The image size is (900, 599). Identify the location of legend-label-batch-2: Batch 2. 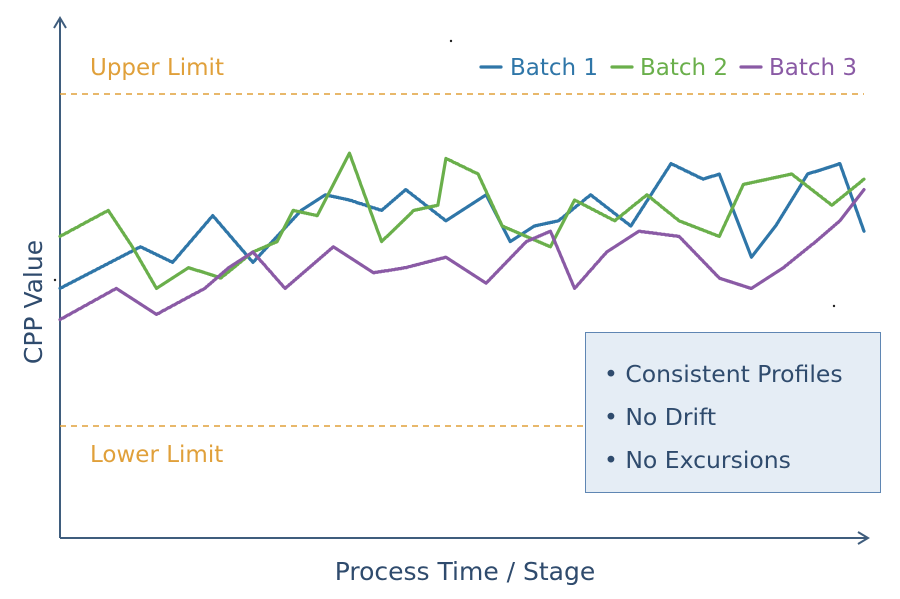
(684, 68).